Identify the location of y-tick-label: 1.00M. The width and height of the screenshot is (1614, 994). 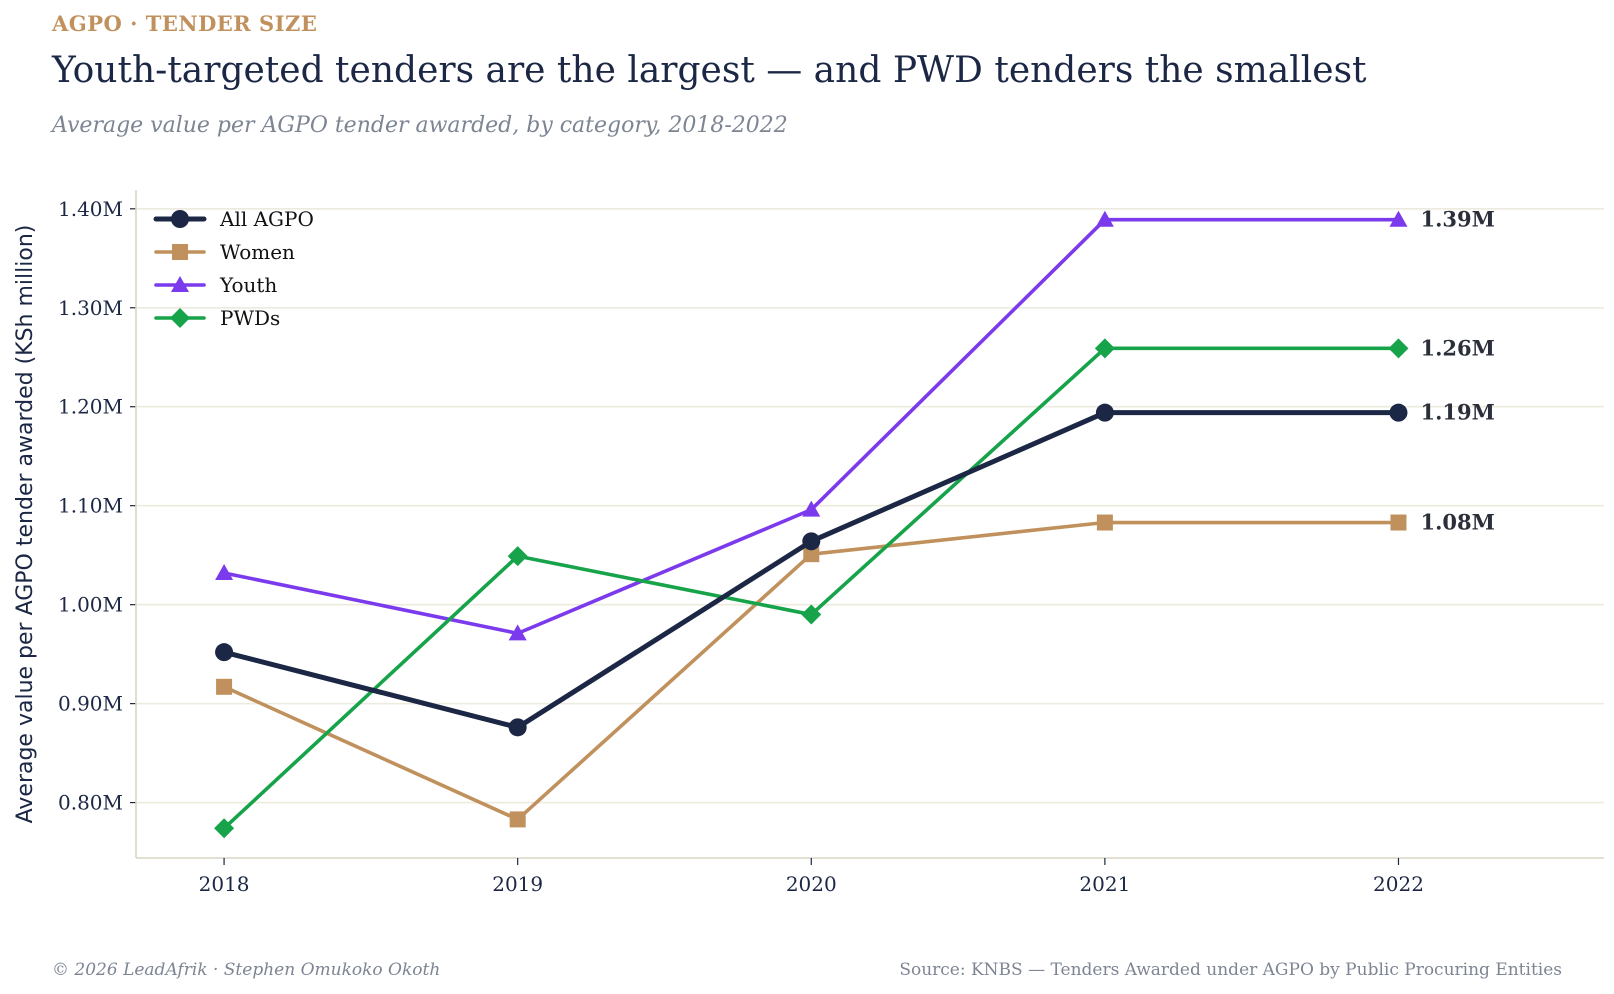
(90, 605).